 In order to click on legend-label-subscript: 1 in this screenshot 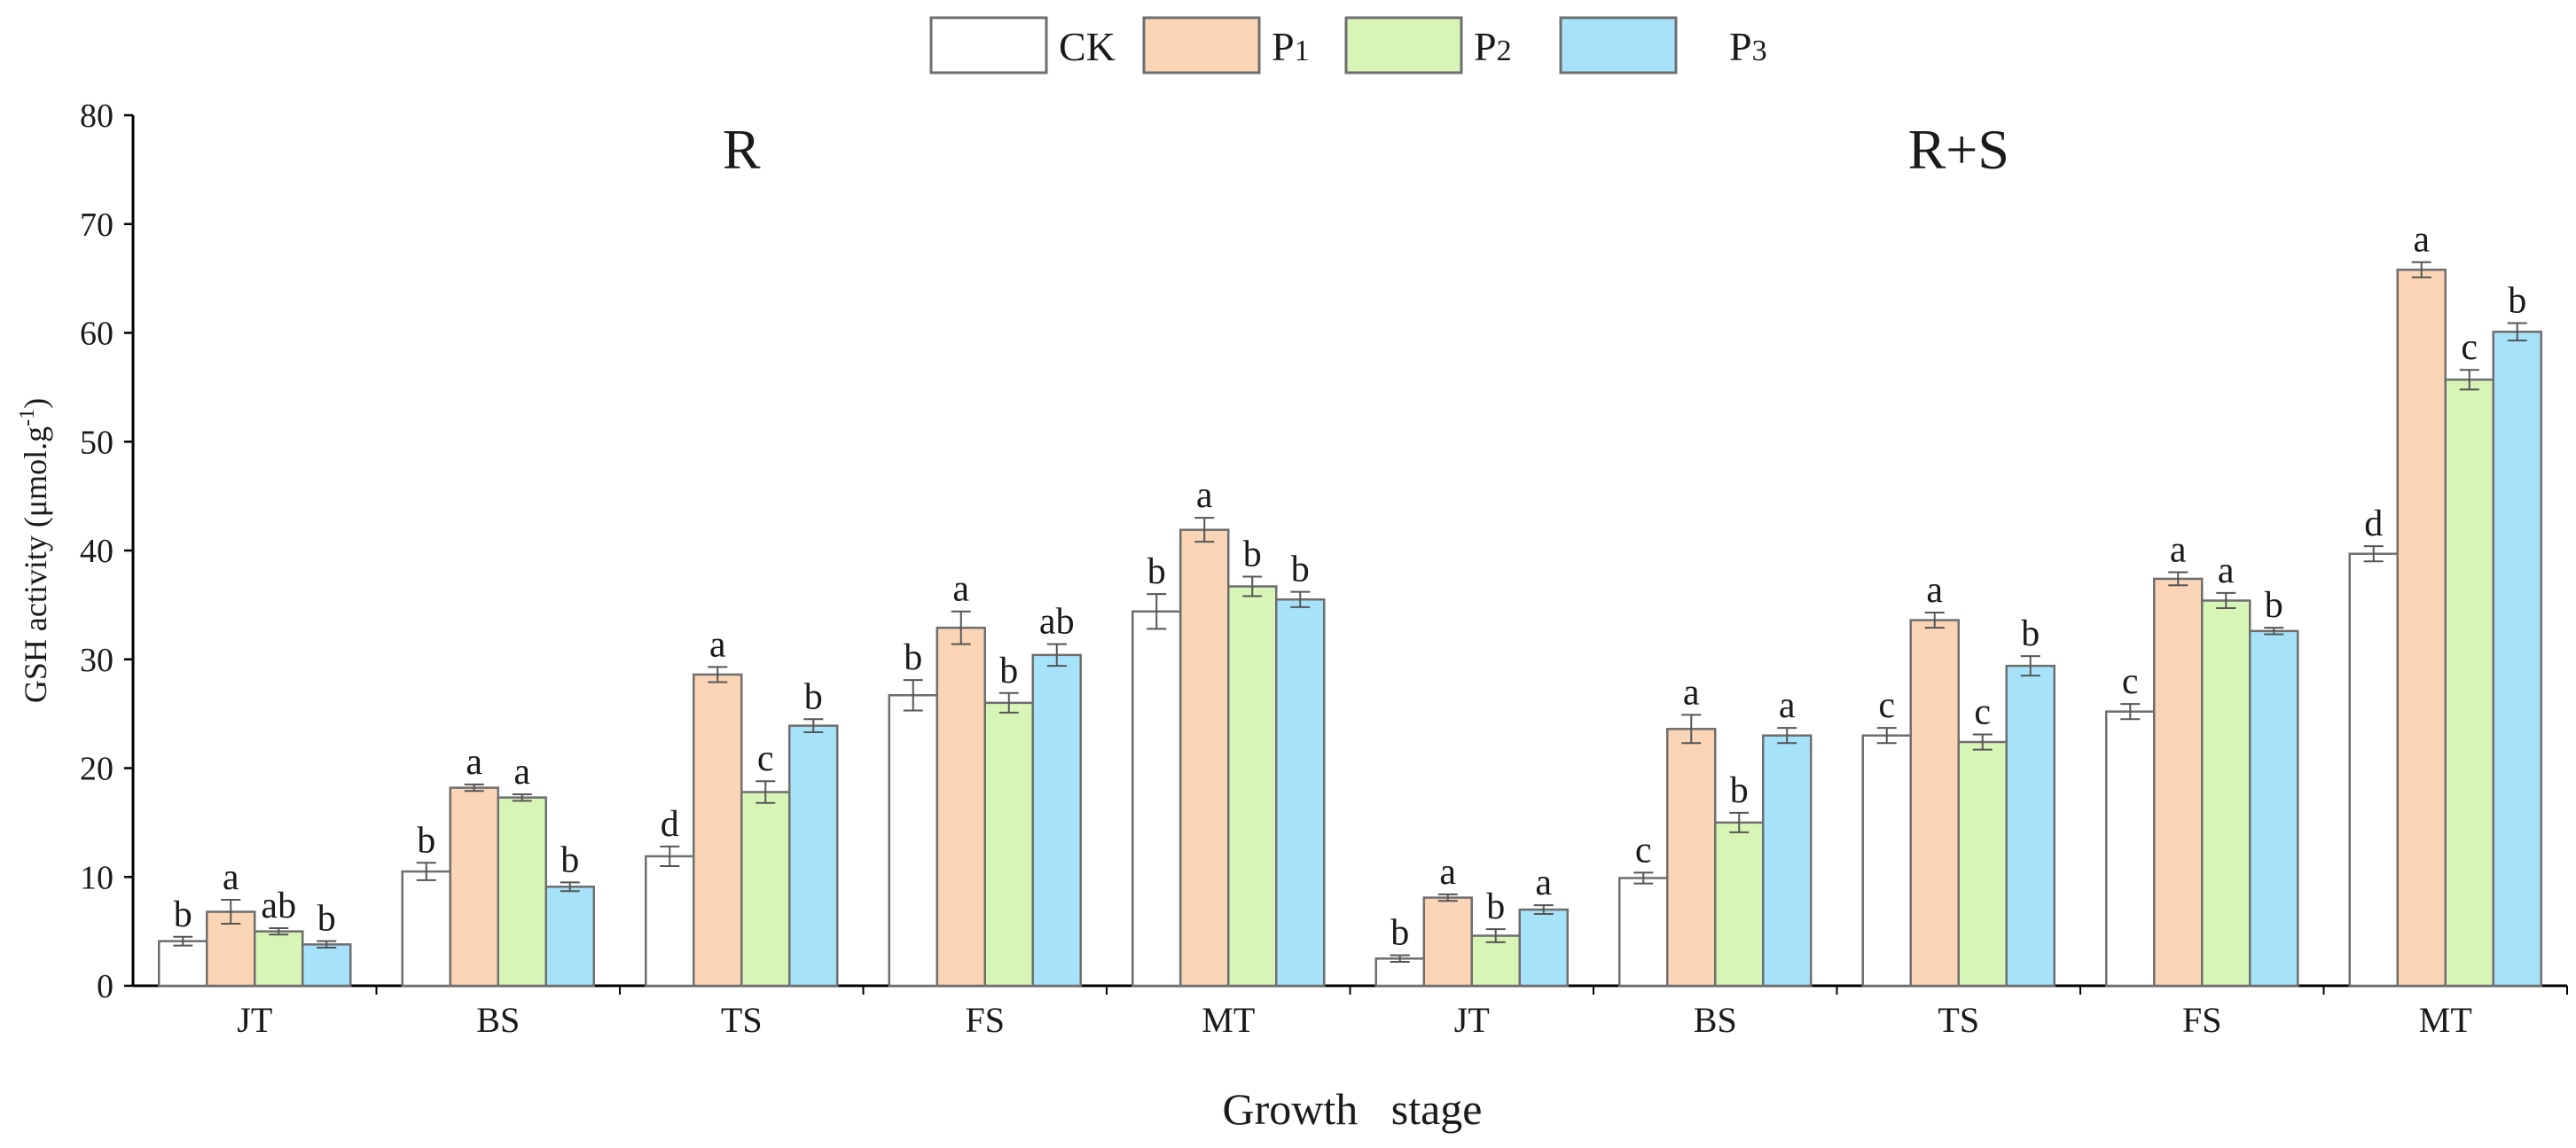, I will do `click(1302, 51)`.